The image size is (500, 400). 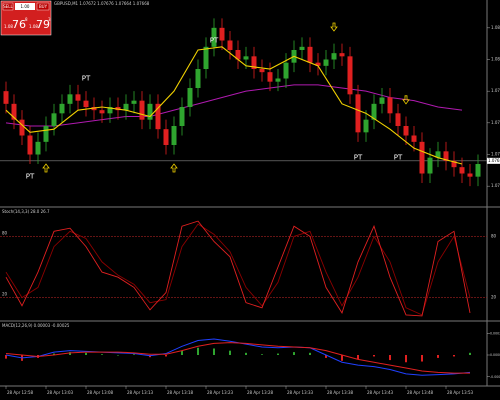 What do you see at coordinates (180, 392) in the screenshot?
I see `time-label: 28 Apr 13:18` at bounding box center [180, 392].